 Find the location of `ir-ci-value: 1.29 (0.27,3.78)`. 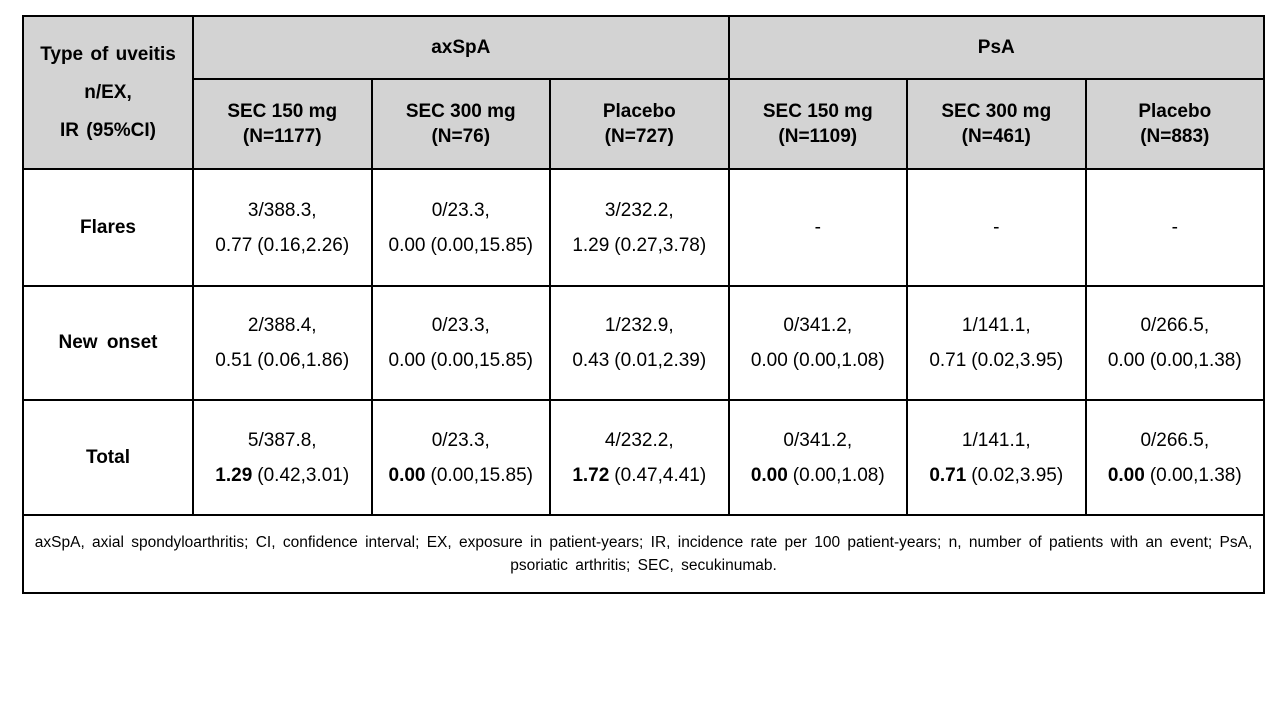

ir-ci-value: 1.29 (0.27,3.78) is located at coordinates (639, 245).